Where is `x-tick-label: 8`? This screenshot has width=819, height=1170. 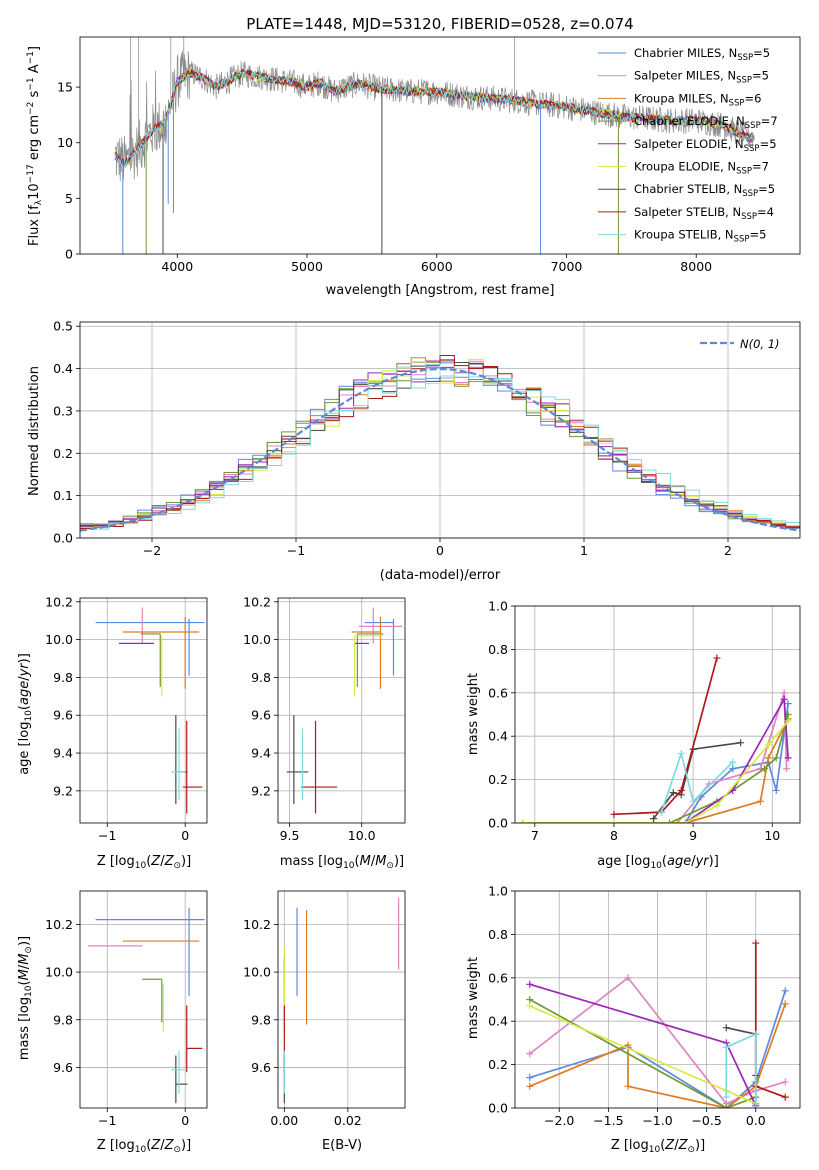 x-tick-label: 8 is located at coordinates (614, 835).